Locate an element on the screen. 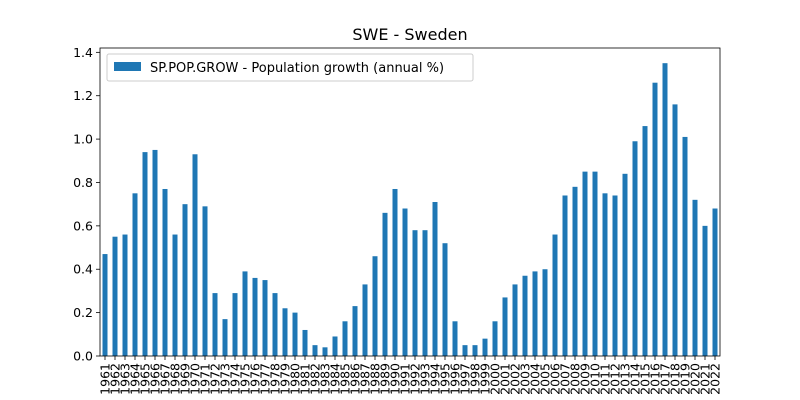 The image size is (800, 400). x-tick-label: 1982 is located at coordinates (315, 379).